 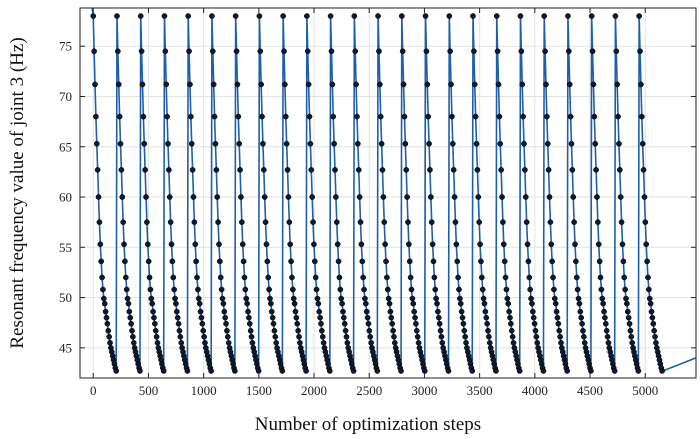 What do you see at coordinates (424, 390) in the screenshot?
I see `x-tick-label: 3000` at bounding box center [424, 390].